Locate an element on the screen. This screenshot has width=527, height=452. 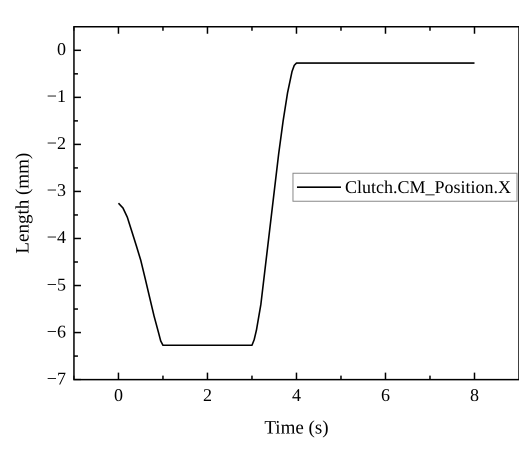
x-tick-label: 2 is located at coordinates (207, 395).